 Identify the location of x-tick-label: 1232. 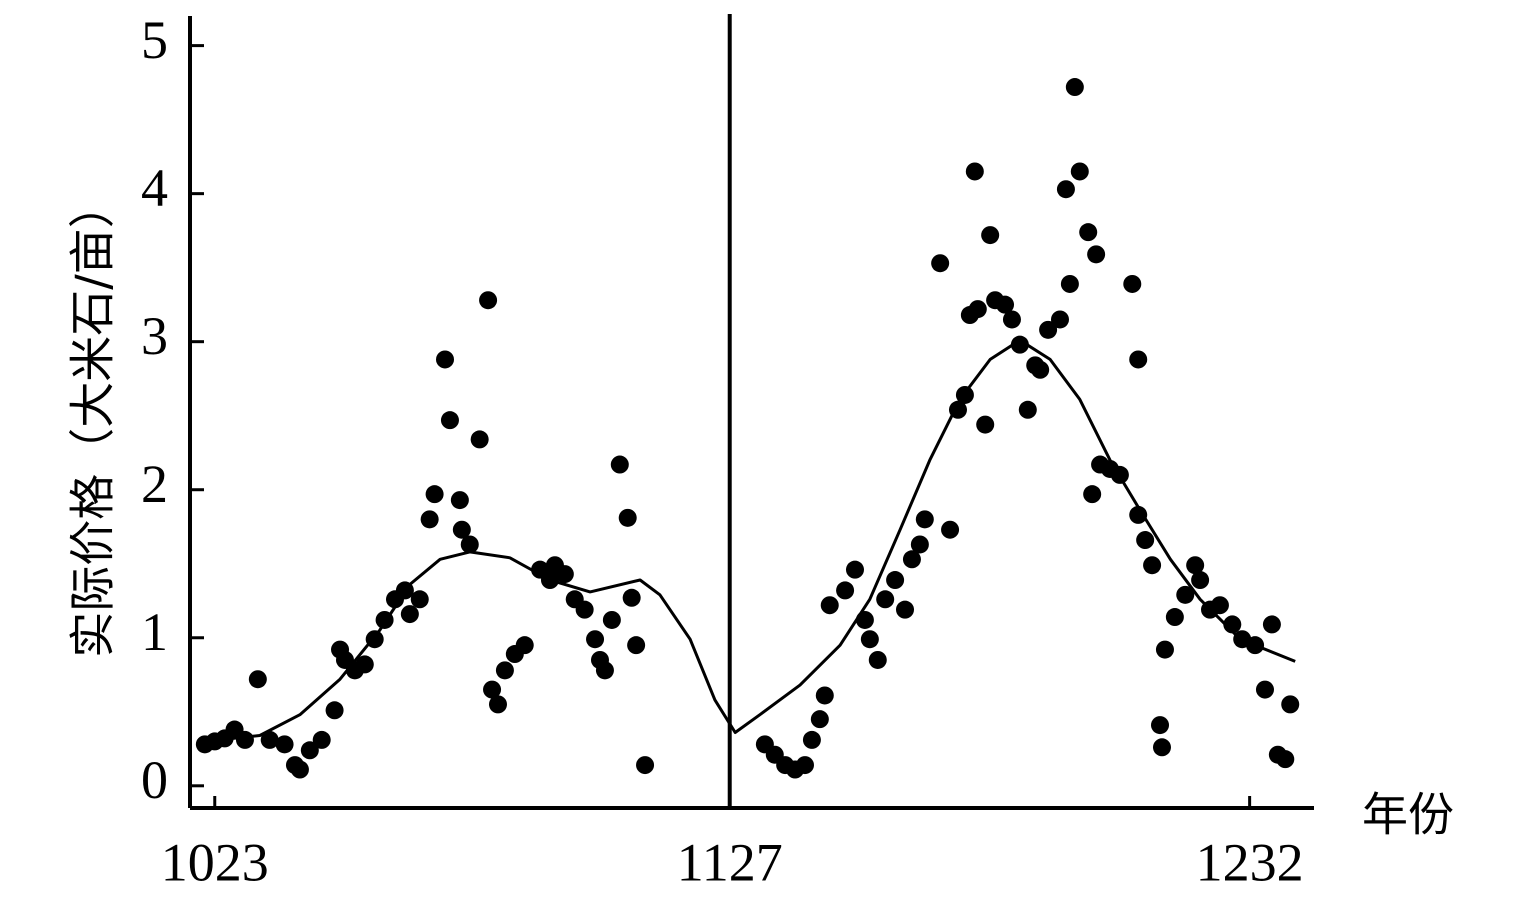
(1250, 862).